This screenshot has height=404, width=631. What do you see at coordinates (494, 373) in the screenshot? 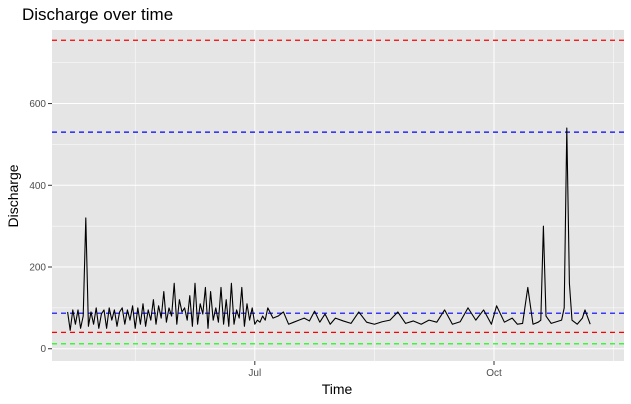
I see `x-tick-label: Oct` at bounding box center [494, 373].